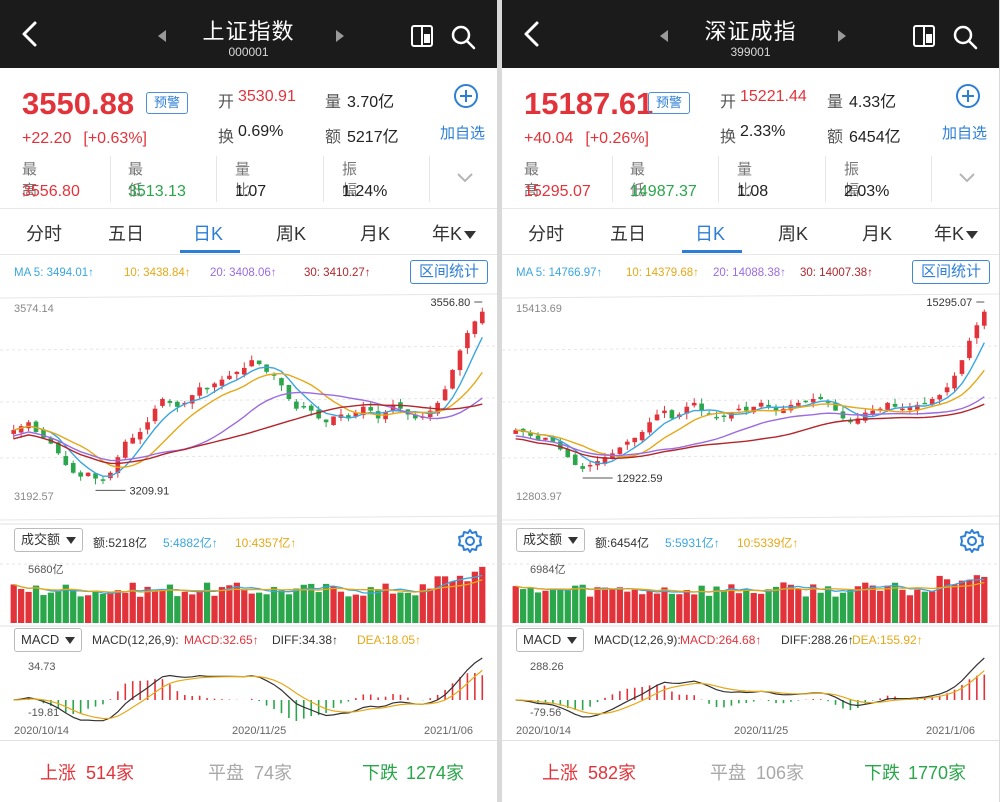 The height and width of the screenshot is (802, 1000). I want to click on dropdown-icon, so click(572, 541).